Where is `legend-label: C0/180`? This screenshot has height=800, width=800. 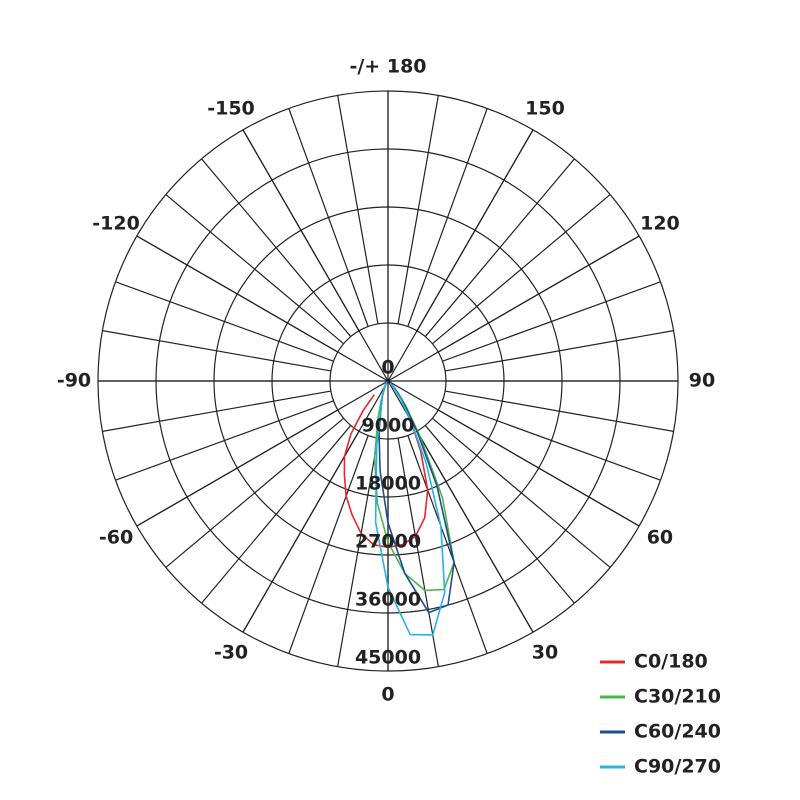 legend-label: C0/180 is located at coordinates (671, 662).